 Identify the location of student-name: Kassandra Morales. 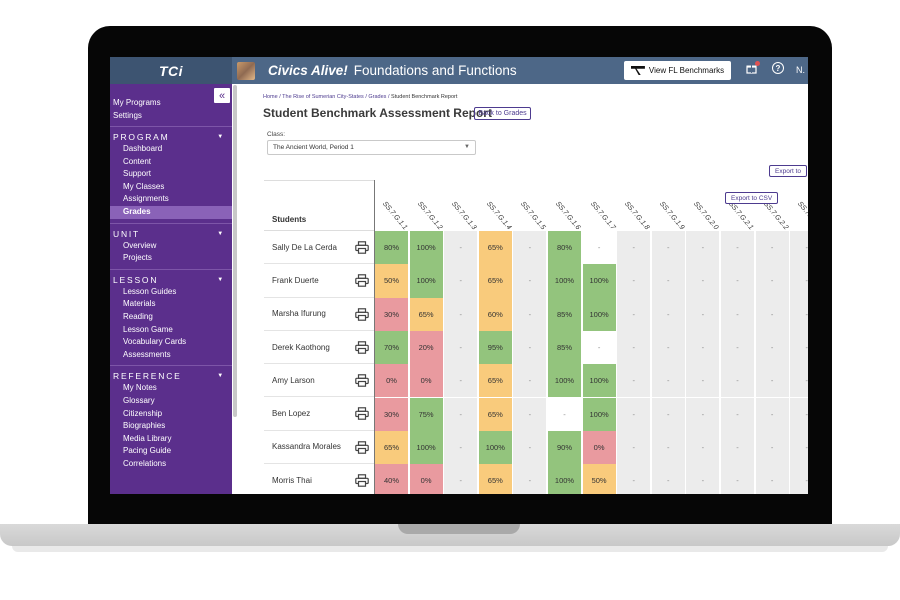
(306, 447).